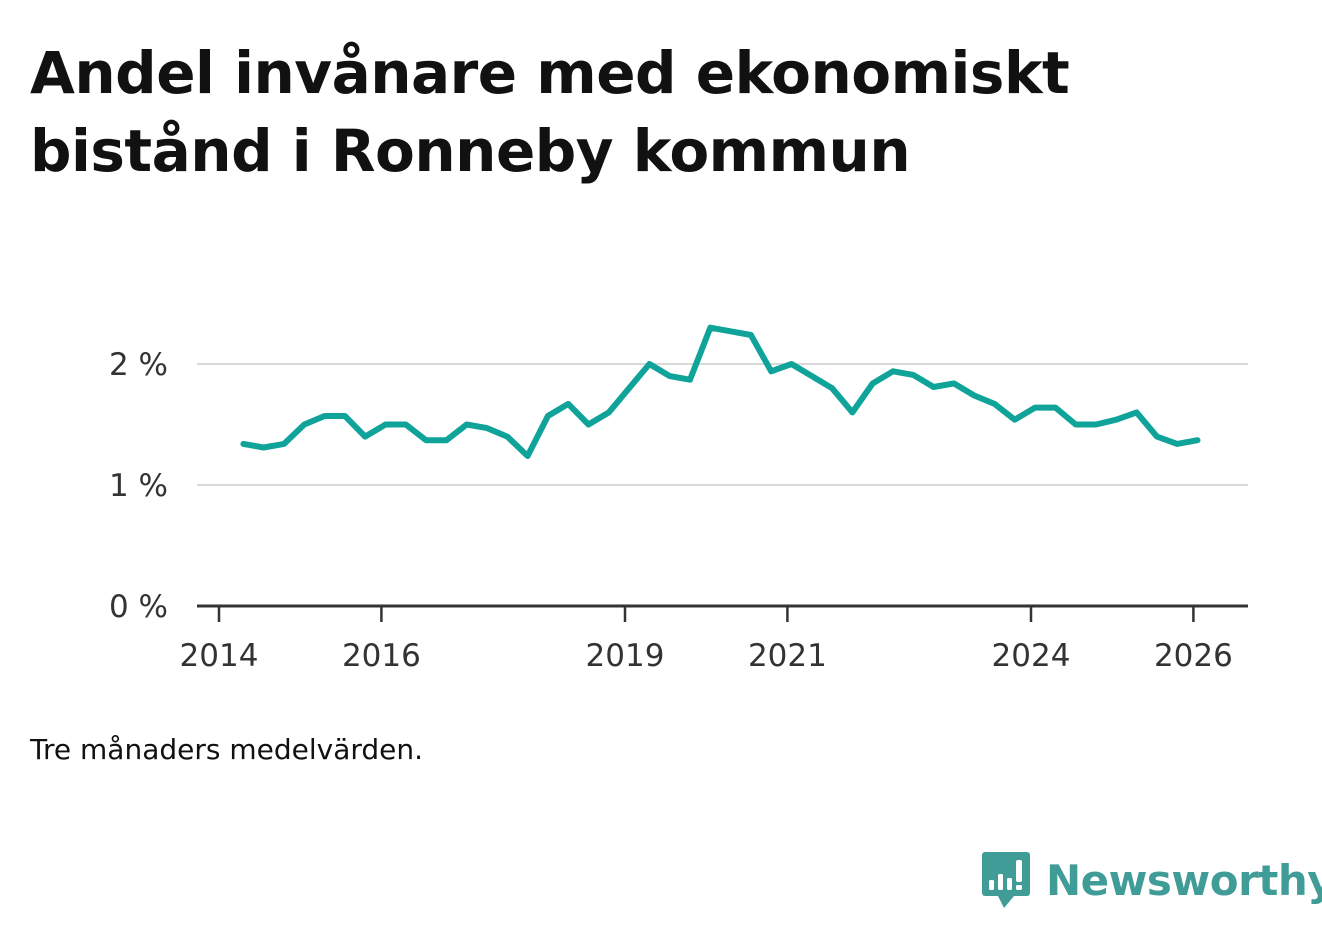 The height and width of the screenshot is (939, 1322). Describe the element at coordinates (138, 607) in the screenshot. I see `y-tick-label: 0 %` at that location.